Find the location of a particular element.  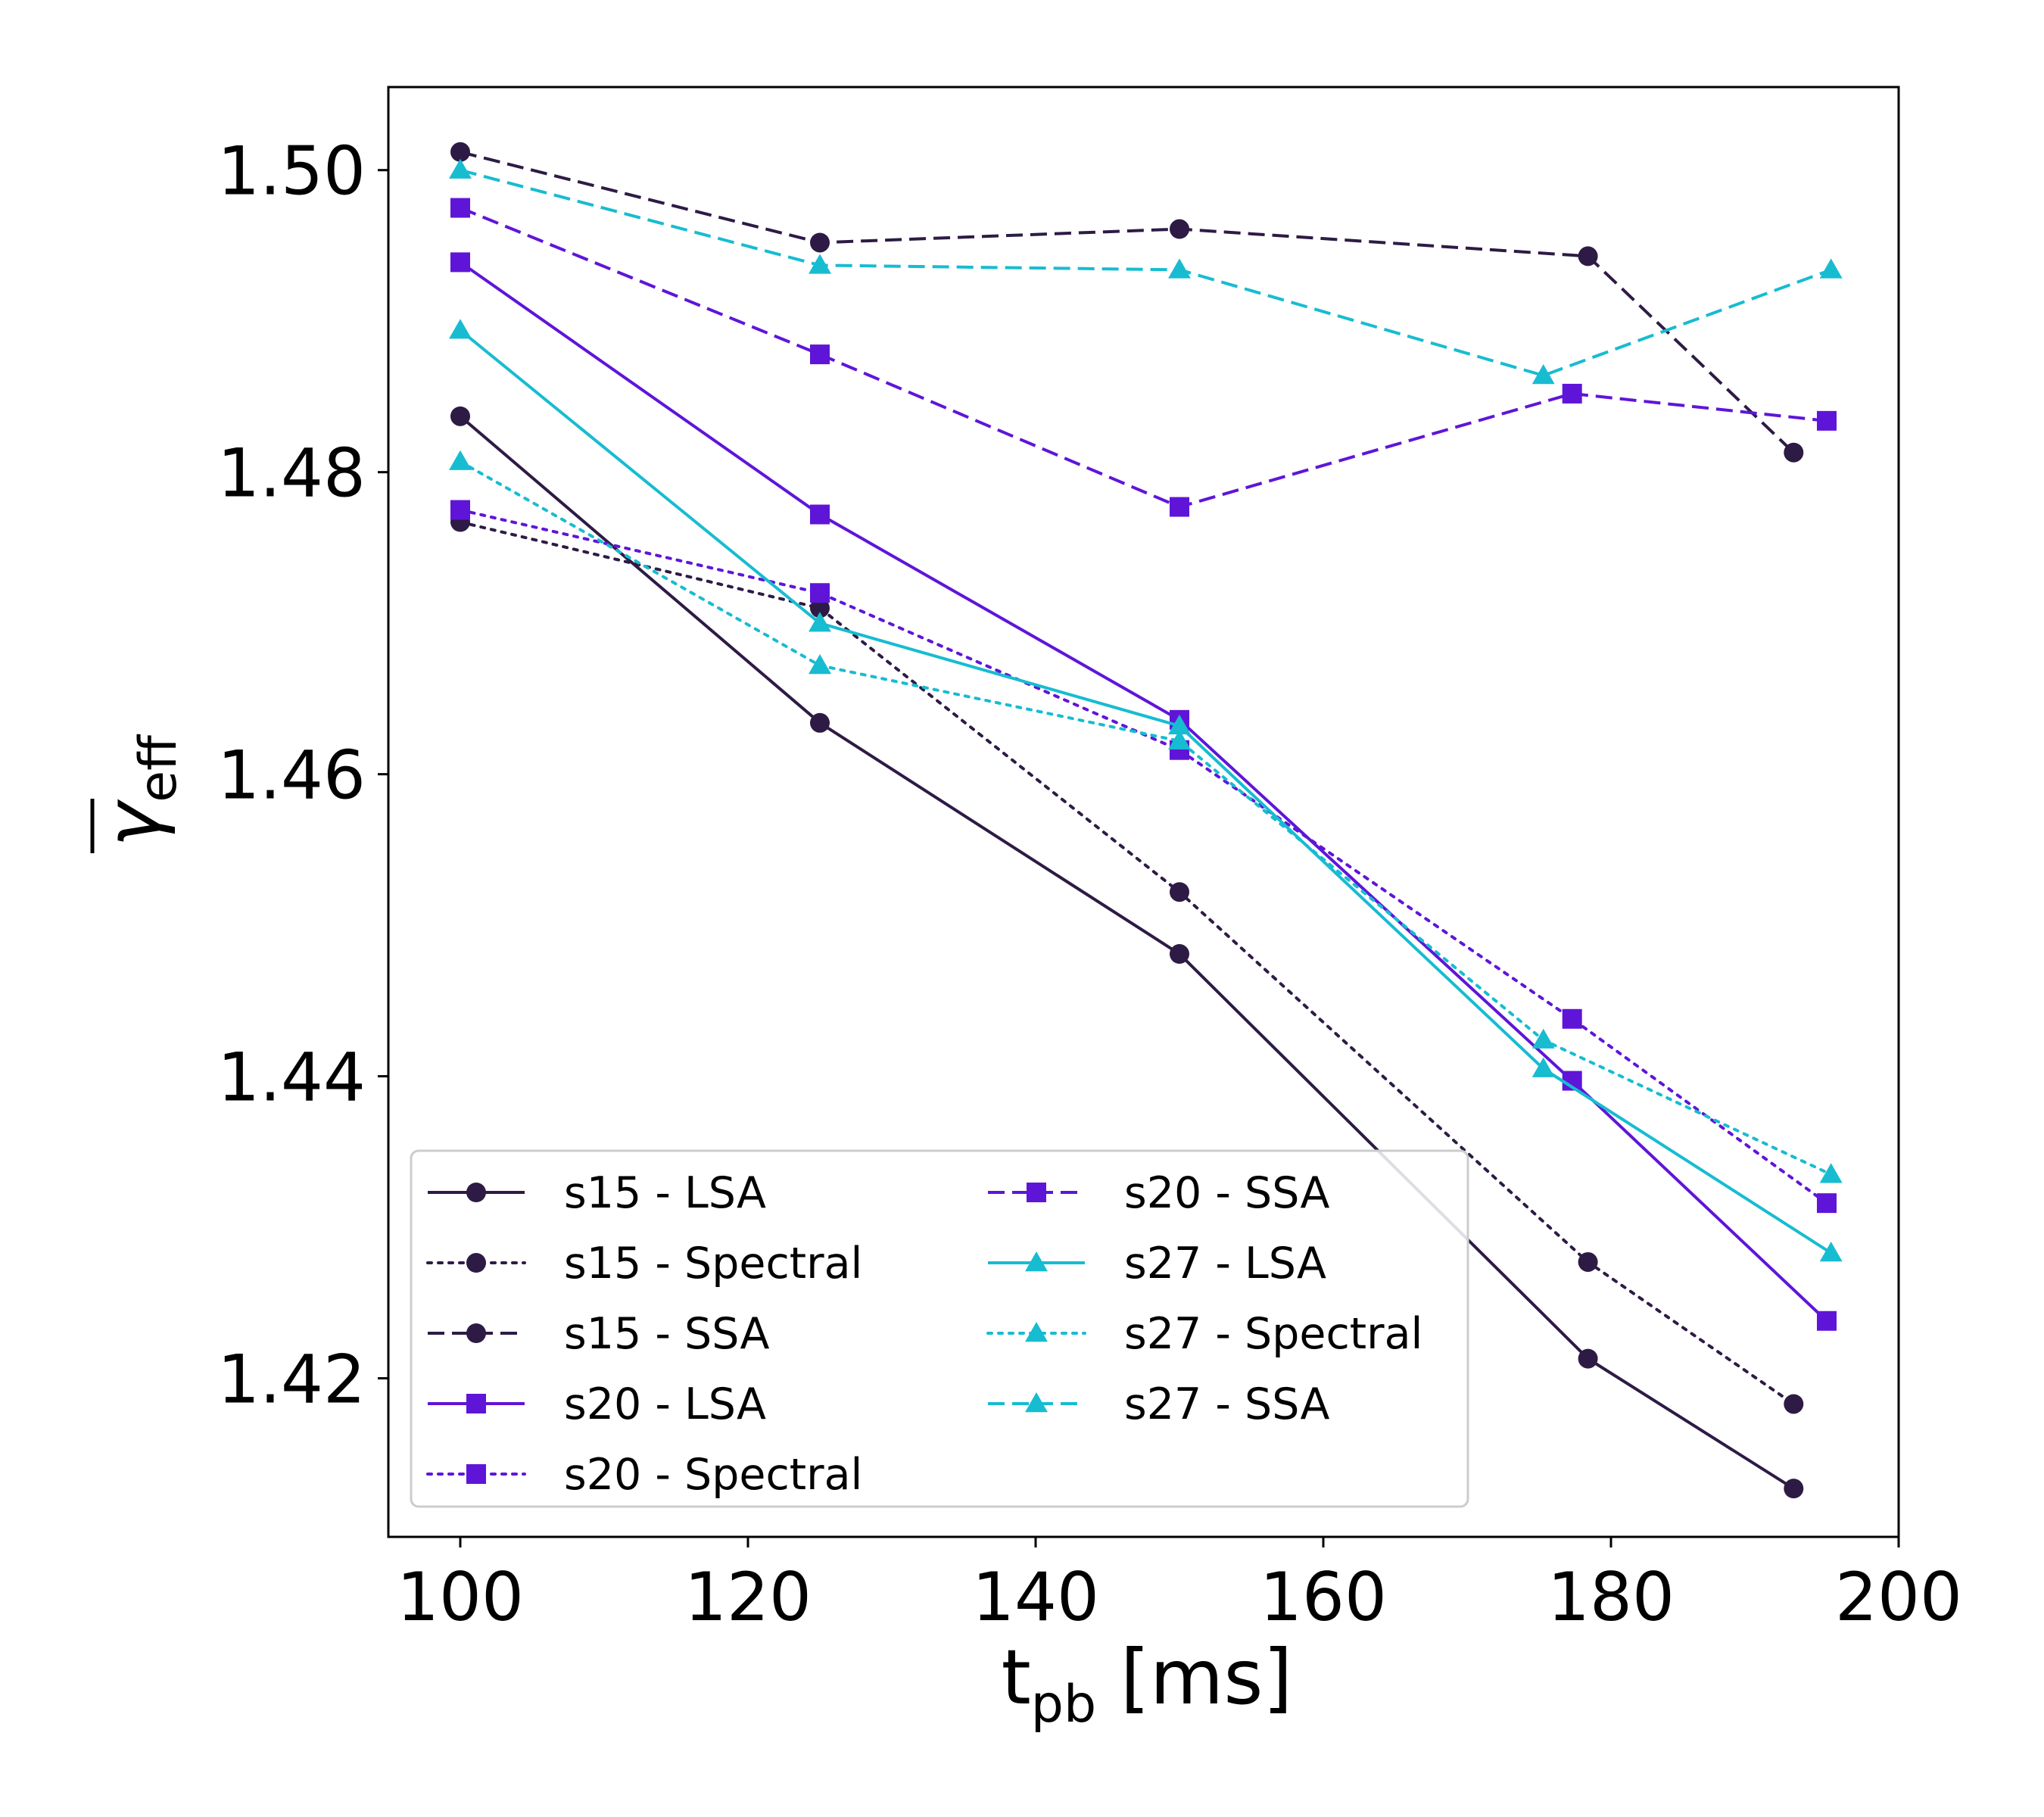

legend-box is located at coordinates (939, 1328).